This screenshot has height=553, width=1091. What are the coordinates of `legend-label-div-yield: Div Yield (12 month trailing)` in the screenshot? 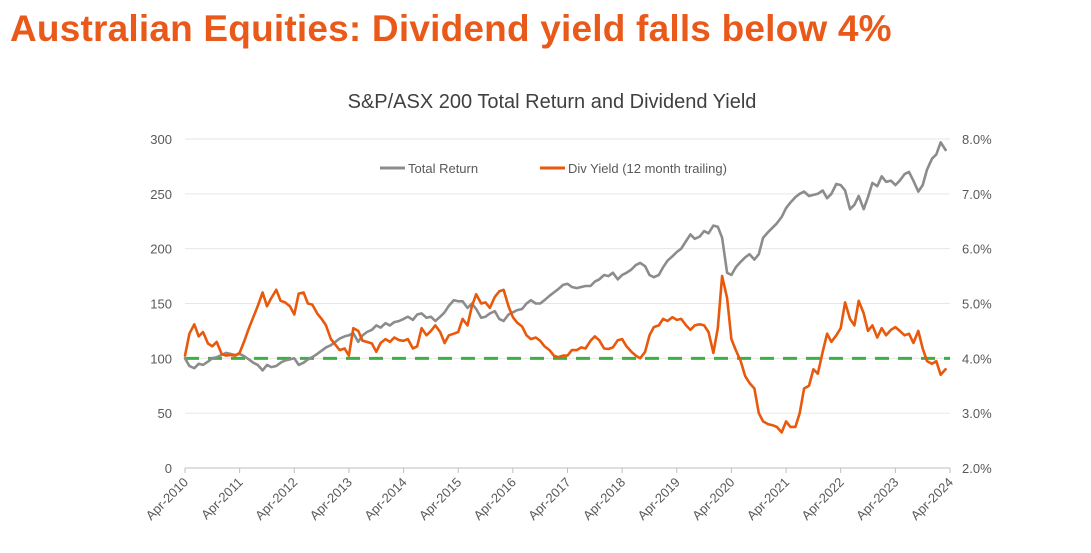 It's located at (647, 168).